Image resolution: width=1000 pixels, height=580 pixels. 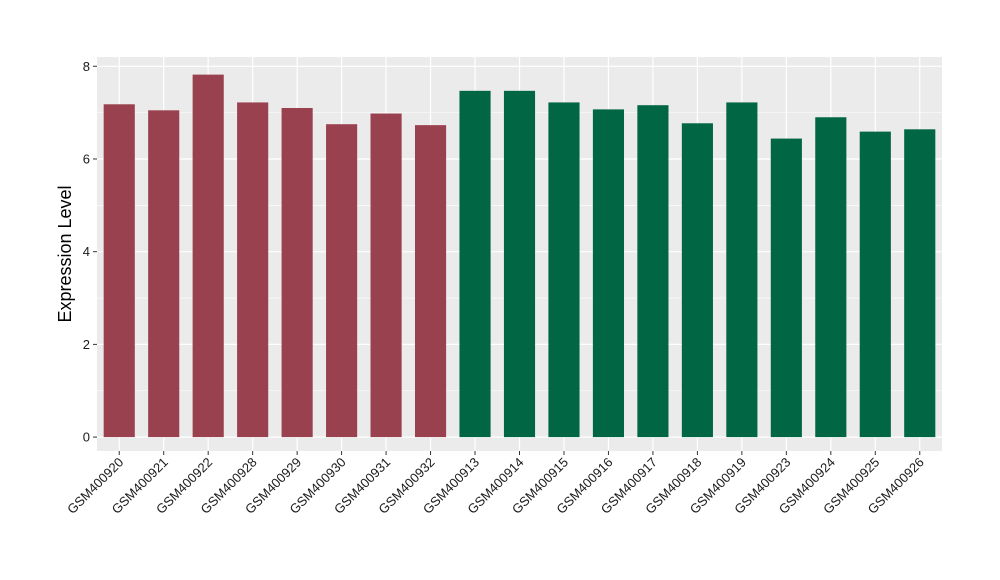 I want to click on bar-GSM400921, so click(x=164, y=274).